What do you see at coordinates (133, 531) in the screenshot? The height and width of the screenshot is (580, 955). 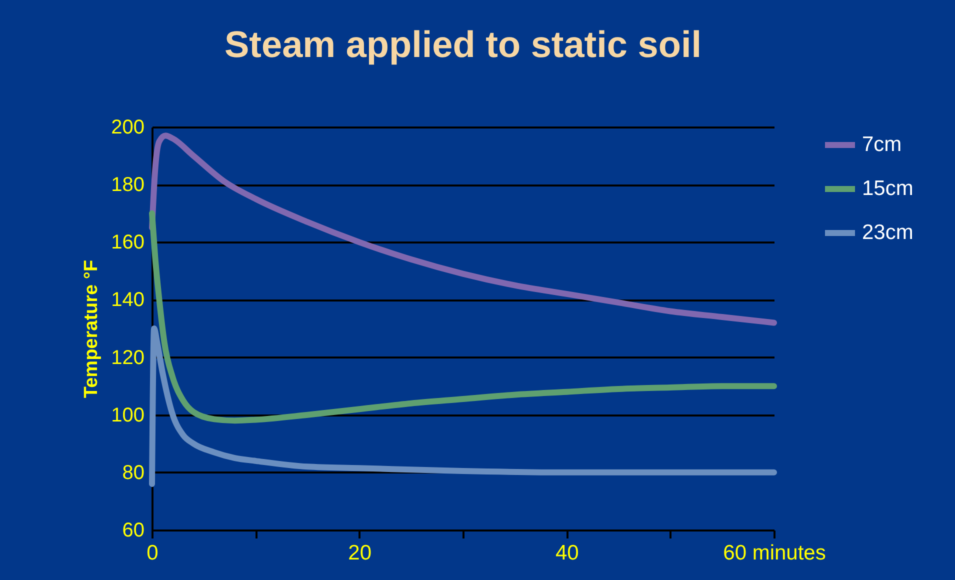 I see `y-tick-label: 60` at bounding box center [133, 531].